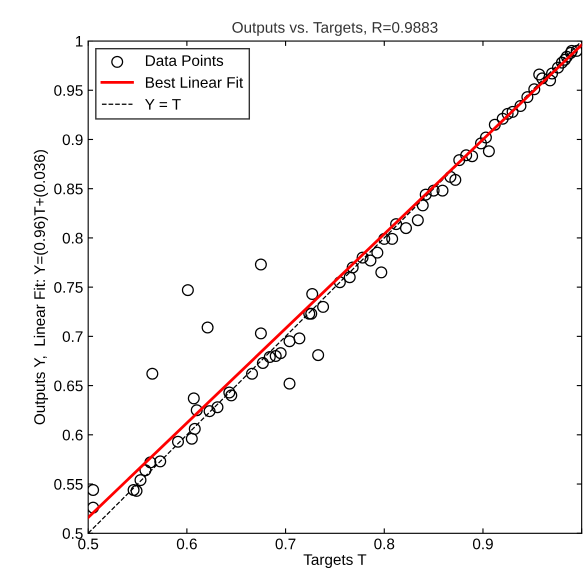 Image resolution: width=584 pixels, height=586 pixels. What do you see at coordinates (41, 287) in the screenshot?
I see `y-axis-title: Outputs Y, Linear Fit: Y=(0.96)T+(0.036)` at bounding box center [41, 287].